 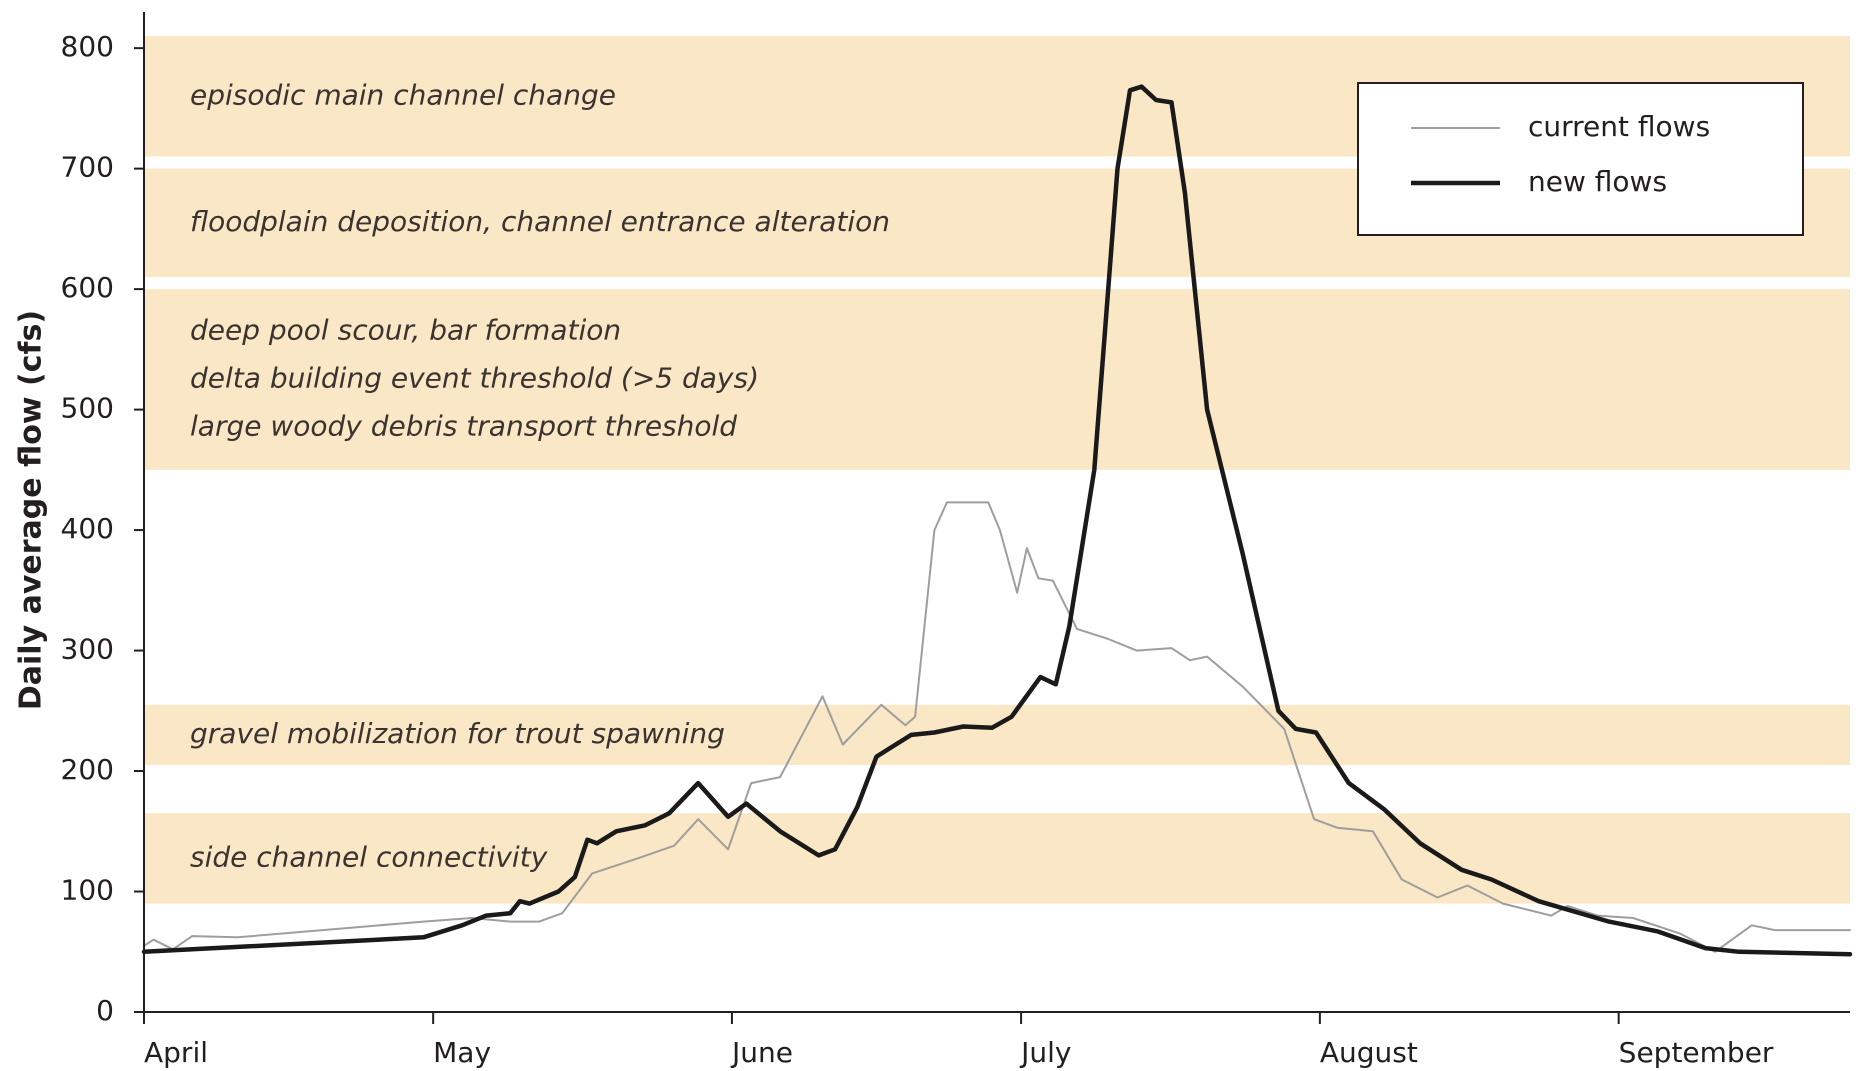 I want to click on band-label: episodic main channel change, so click(x=403, y=94).